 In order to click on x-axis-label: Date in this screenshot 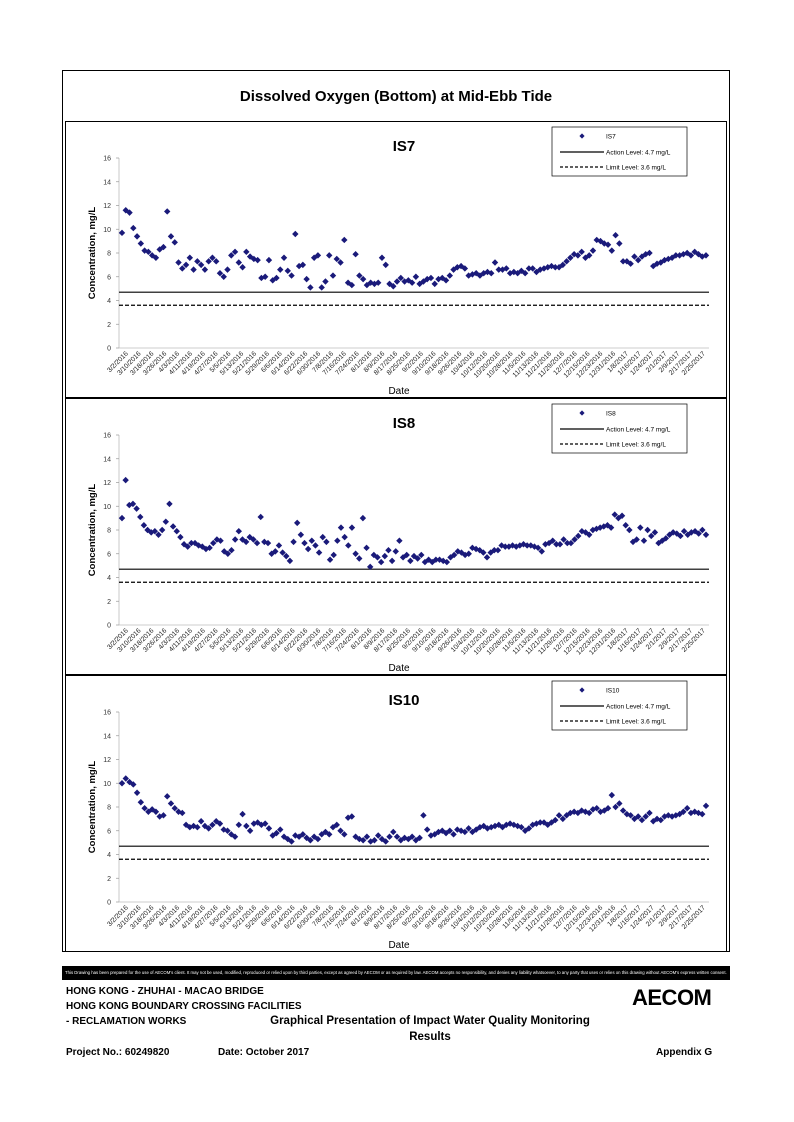, I will do `click(399, 945)`.